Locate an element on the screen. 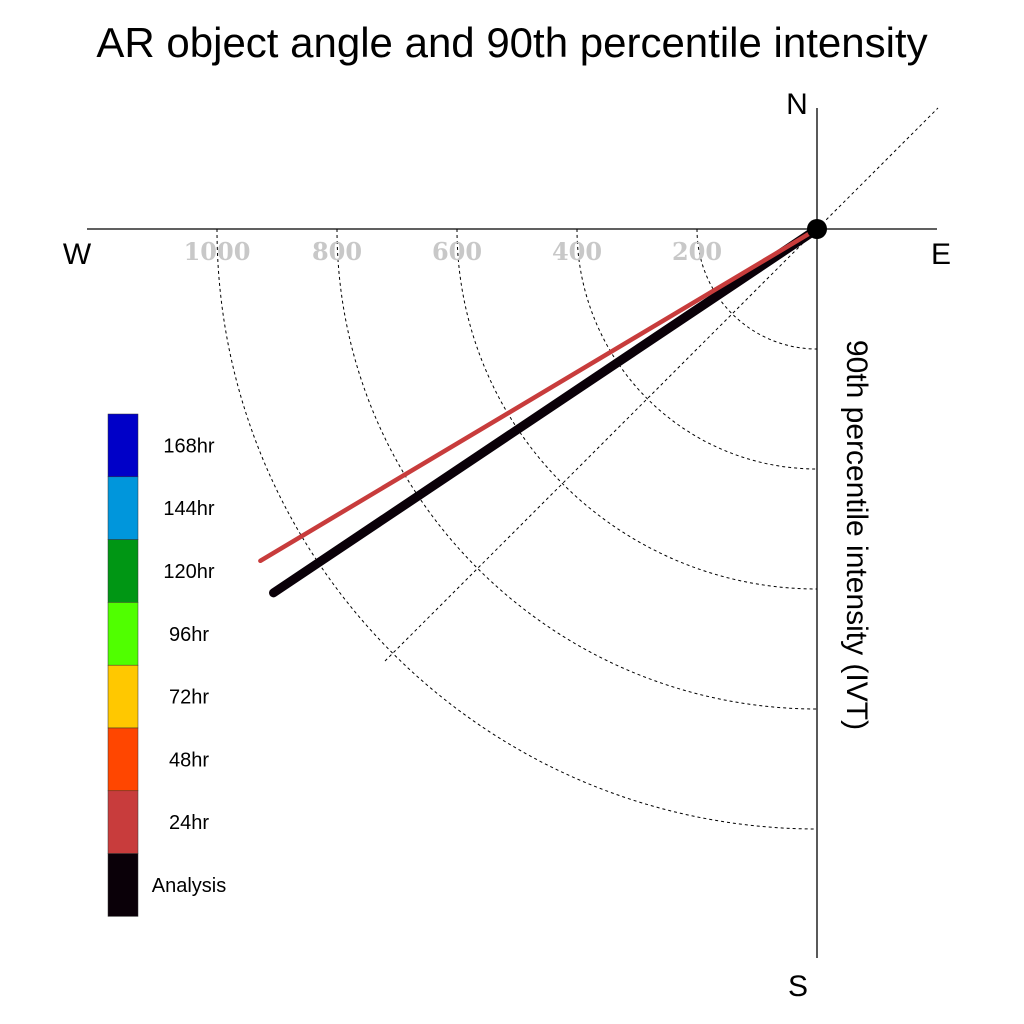 The width and height of the screenshot is (1024, 1024). compass-south-label: S is located at coordinates (798, 986).